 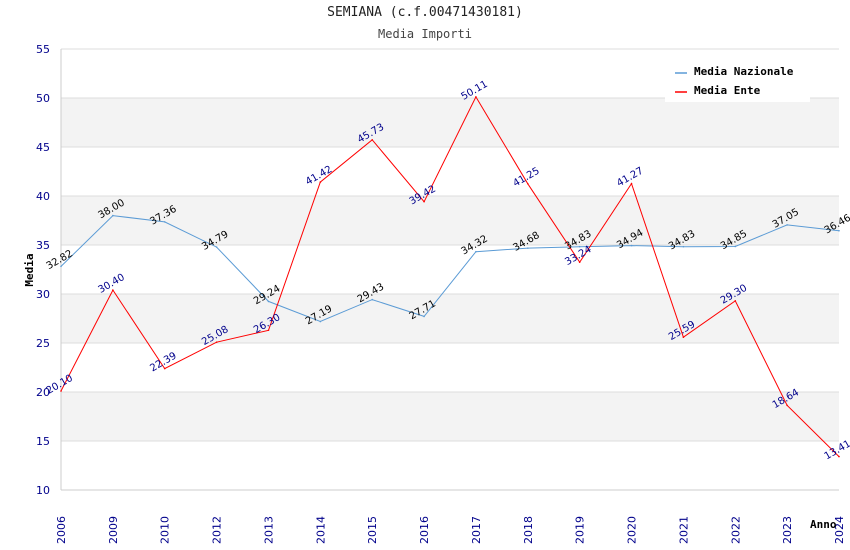 What do you see at coordinates (425, 12) in the screenshot?
I see `chart-title: SEMIANA (c.f.00471430181)` at bounding box center [425, 12].